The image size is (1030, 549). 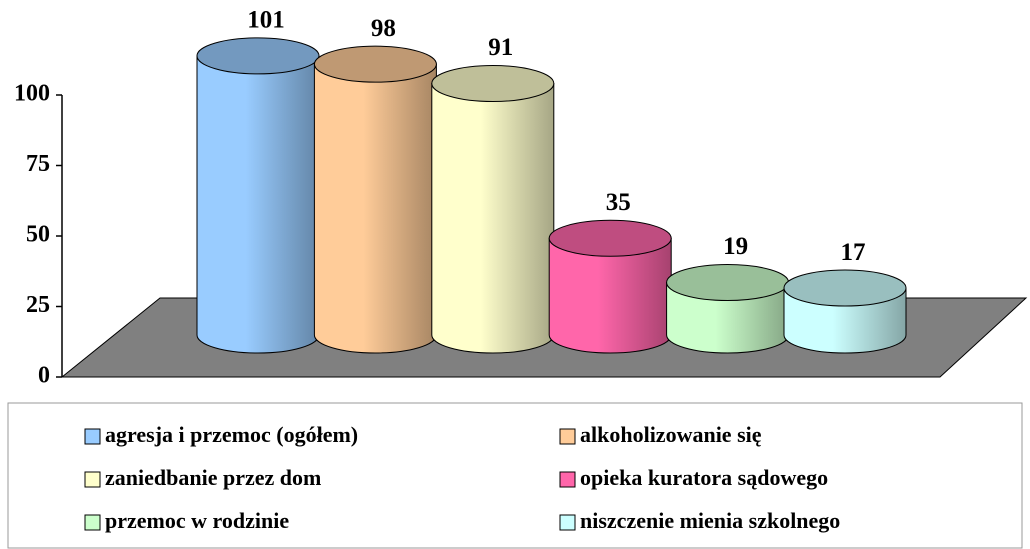 I want to click on legend-label: alkoholizowanie się, so click(x=671, y=434).